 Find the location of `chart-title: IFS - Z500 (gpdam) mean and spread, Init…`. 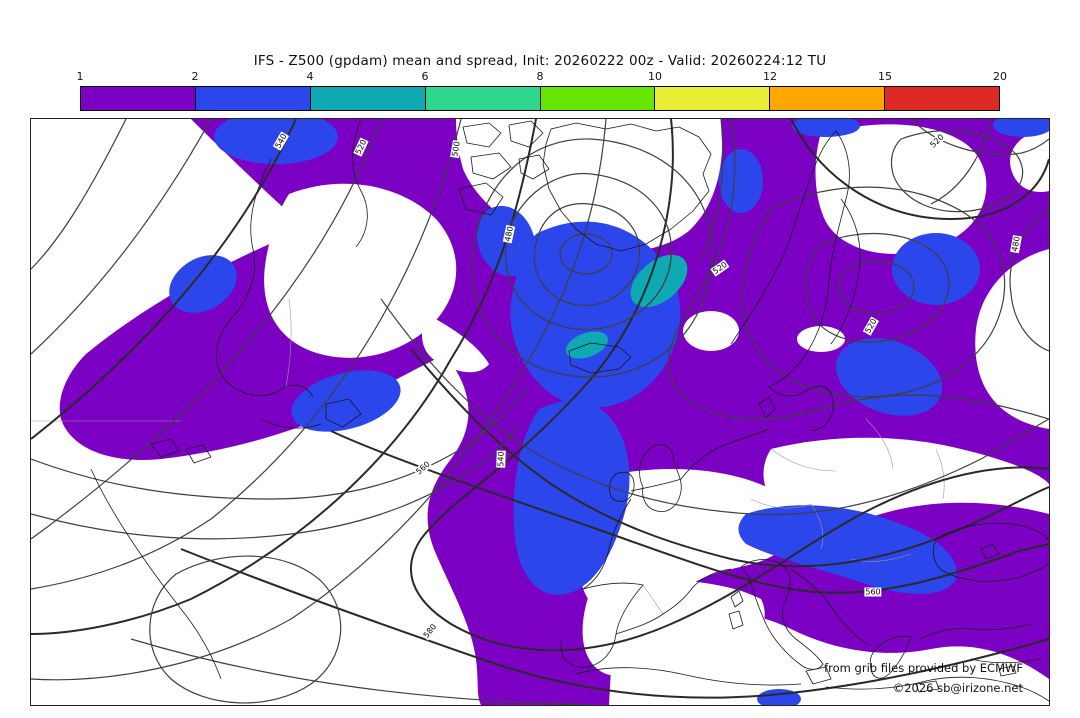

chart-title: IFS - Z500 (gpdam) mean and spread, Init… is located at coordinates (540, 61).